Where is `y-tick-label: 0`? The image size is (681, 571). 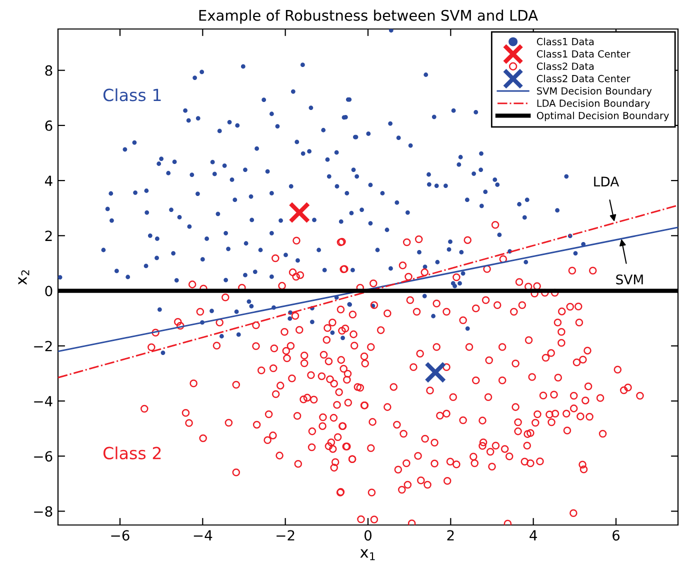 y-tick-label: 0 is located at coordinates (48, 291).